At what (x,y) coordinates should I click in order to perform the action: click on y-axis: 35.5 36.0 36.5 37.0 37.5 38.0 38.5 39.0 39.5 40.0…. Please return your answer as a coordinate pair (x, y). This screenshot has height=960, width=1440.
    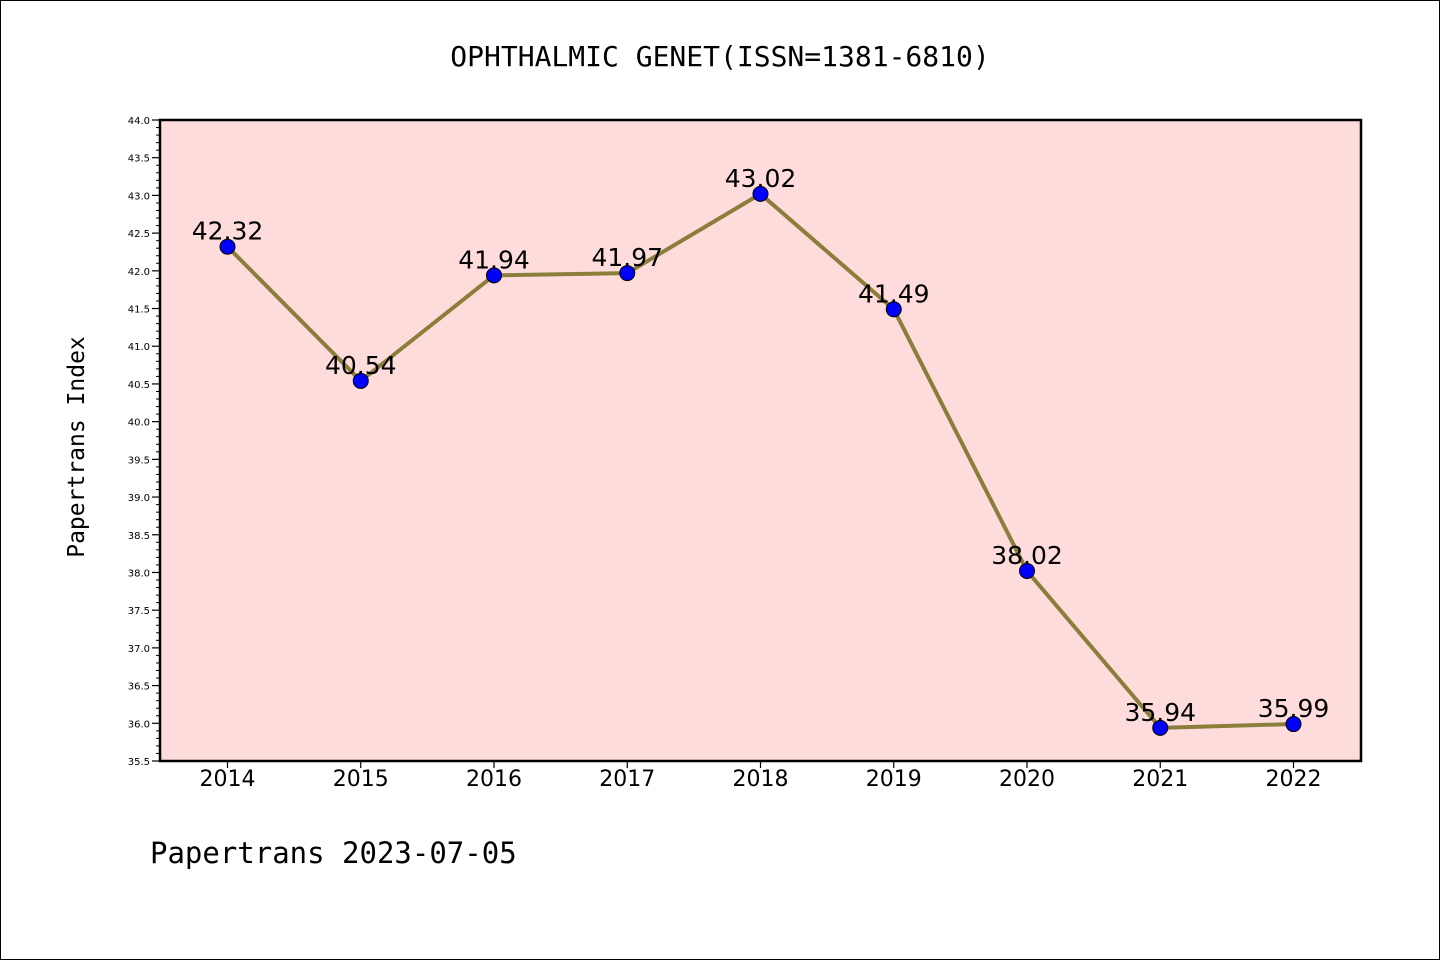
    Looking at the image, I should click on (144, 442).